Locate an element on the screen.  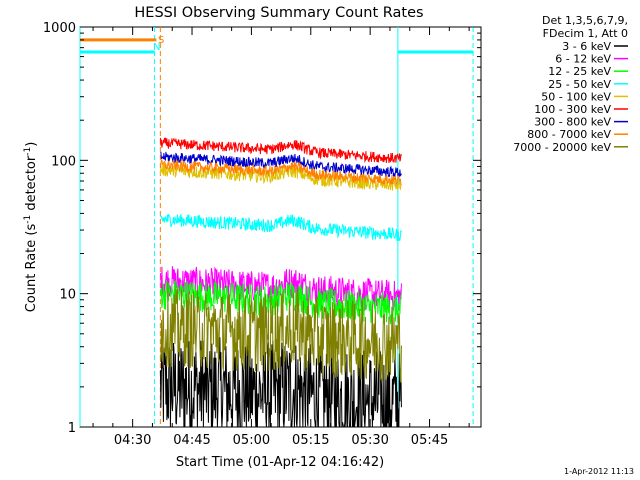
legend-label-6: 300 - 800 keV is located at coordinates (572, 122).